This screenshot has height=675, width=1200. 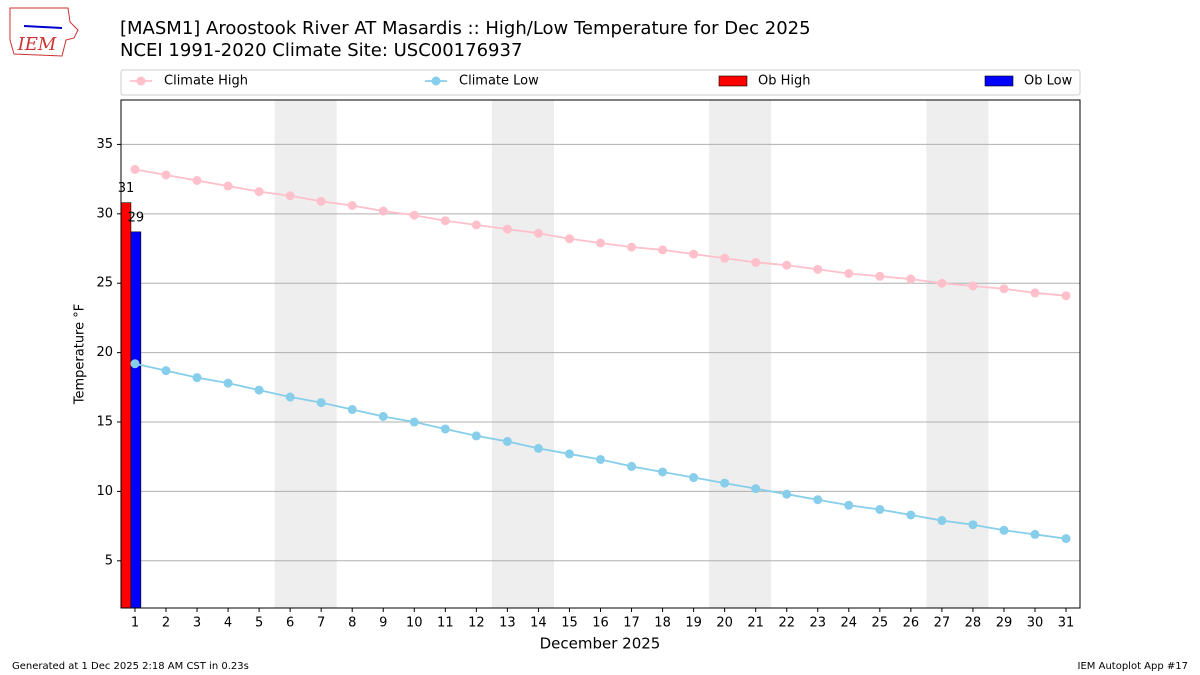 I want to click on x-tick-label: 2, so click(x=166, y=623).